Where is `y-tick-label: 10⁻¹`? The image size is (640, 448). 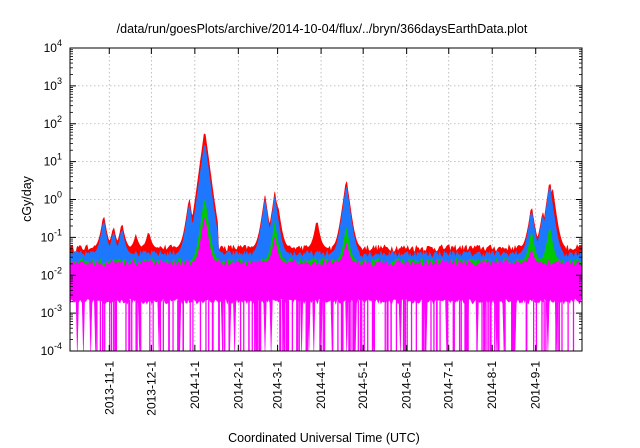
y-tick-label: 10⁻¹ is located at coordinates (51, 235).